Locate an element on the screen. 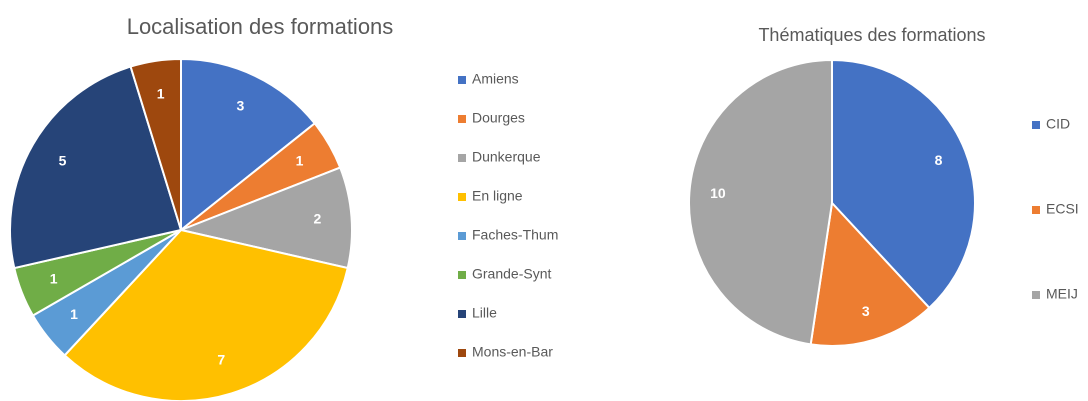 The image size is (1088, 401). chart-title: Thématiques des formations is located at coordinates (871, 35).